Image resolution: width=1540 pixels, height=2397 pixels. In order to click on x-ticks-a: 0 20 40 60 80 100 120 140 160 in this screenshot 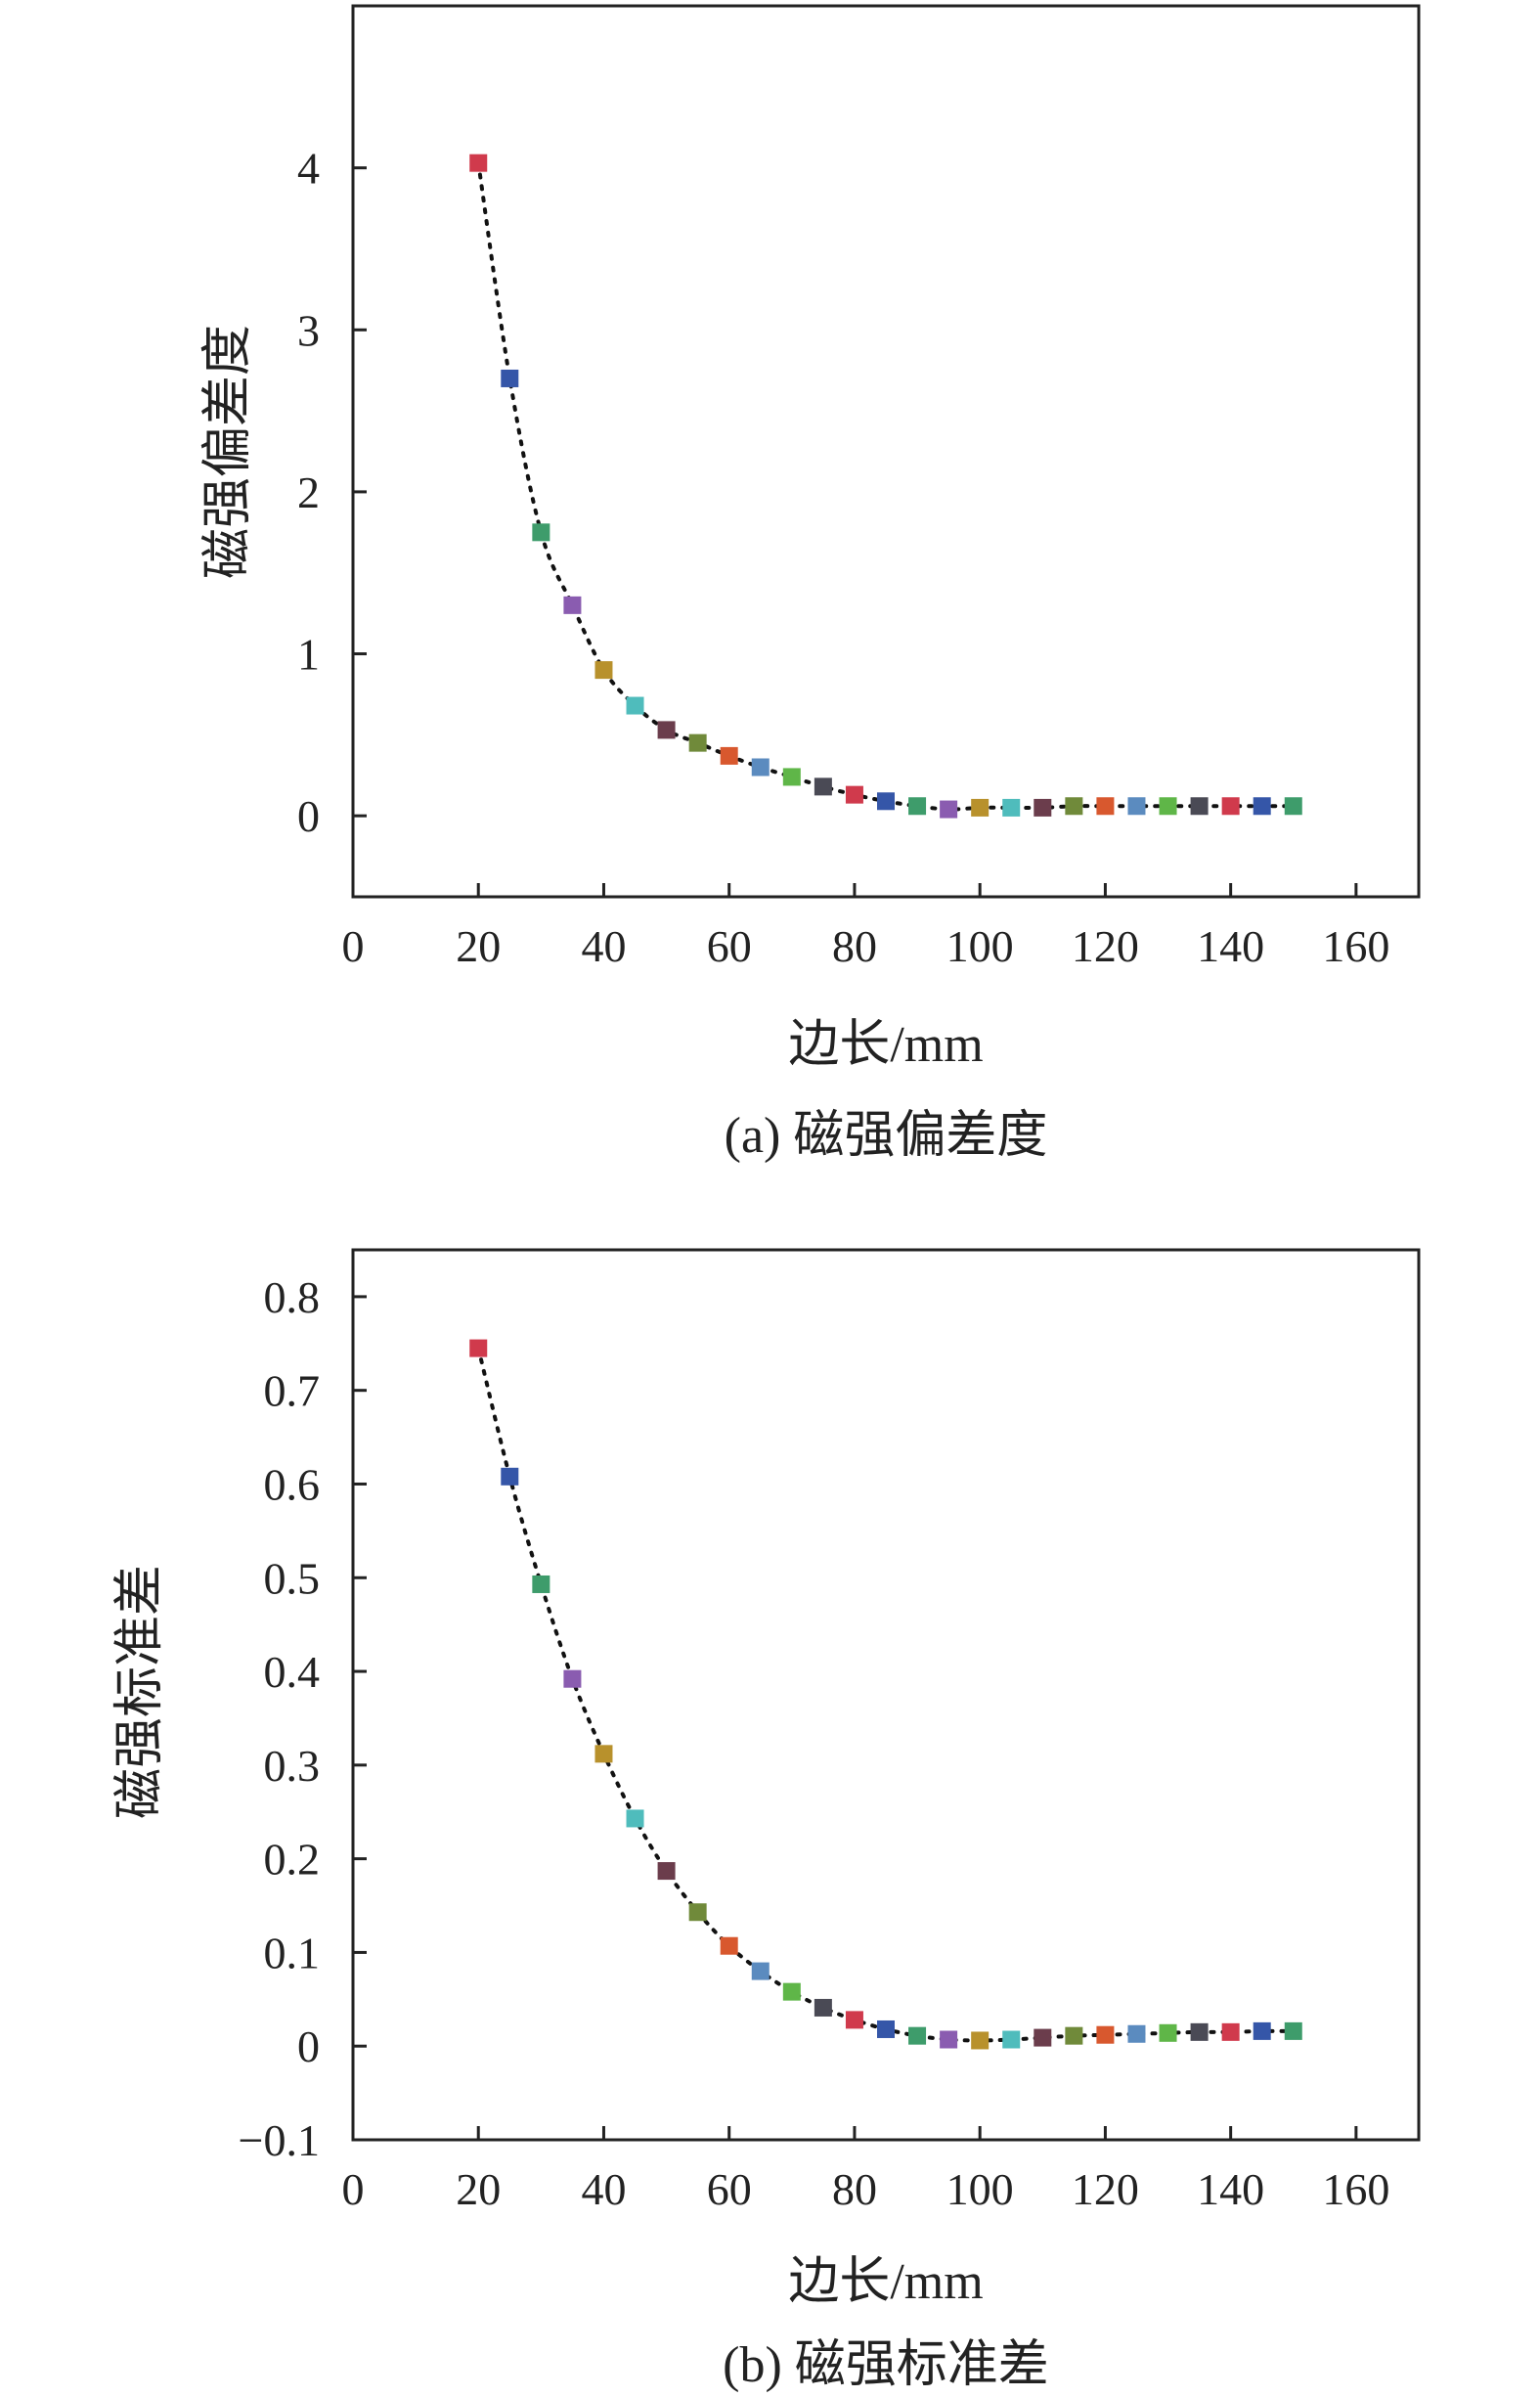, I will do `click(865, 927)`.